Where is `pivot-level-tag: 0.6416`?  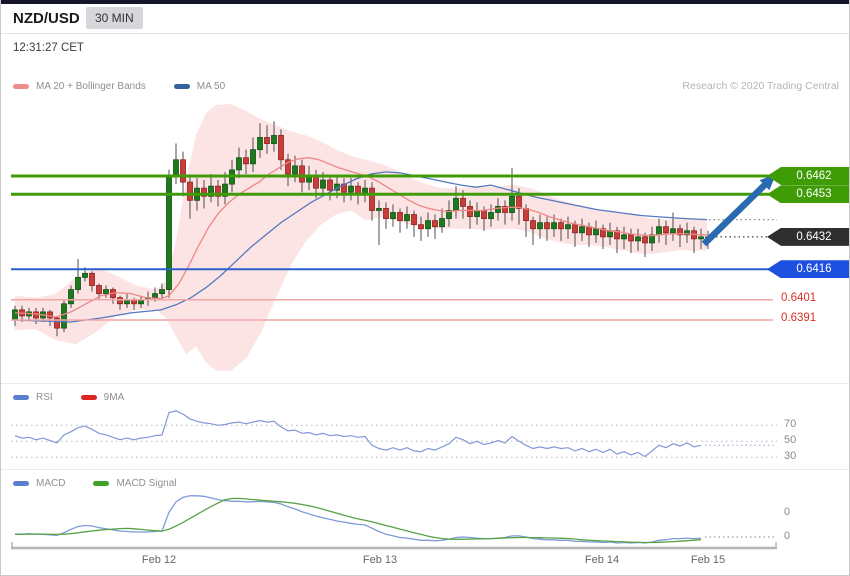
pivot-level-tag: 0.6416 is located at coordinates (808, 269).